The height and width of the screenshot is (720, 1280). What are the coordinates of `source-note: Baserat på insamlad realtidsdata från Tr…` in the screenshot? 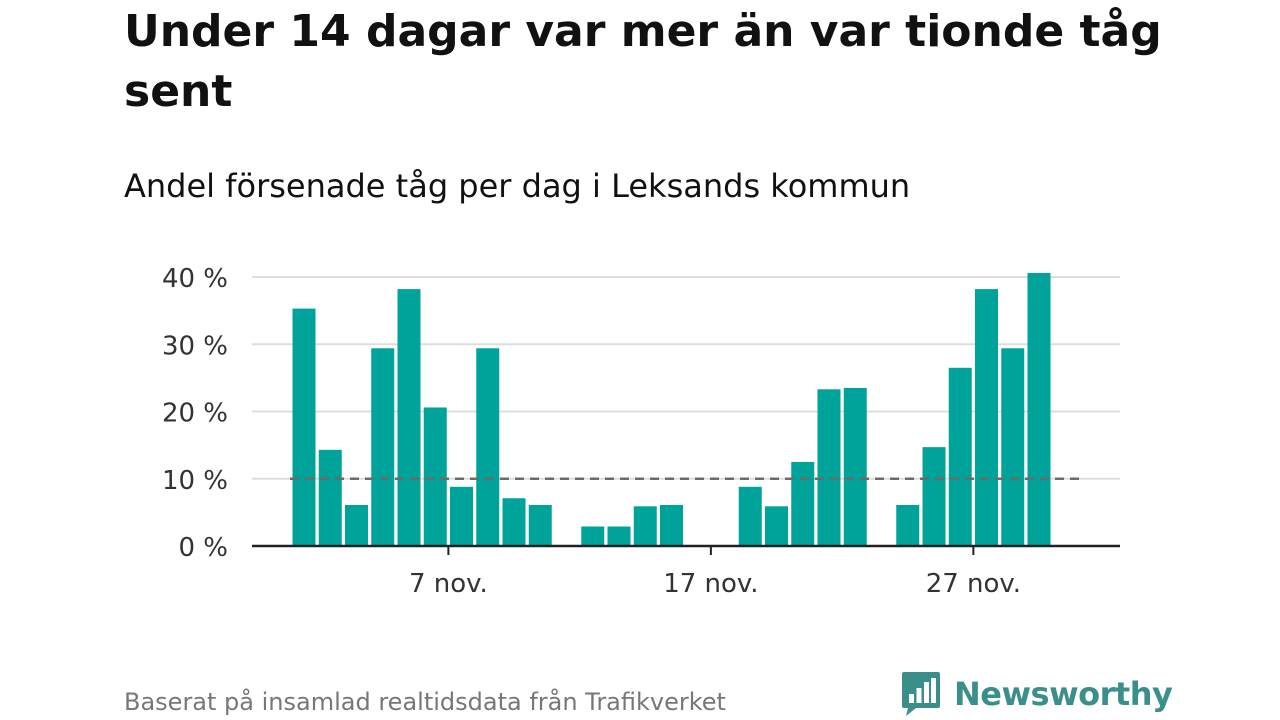 It's located at (425, 702).